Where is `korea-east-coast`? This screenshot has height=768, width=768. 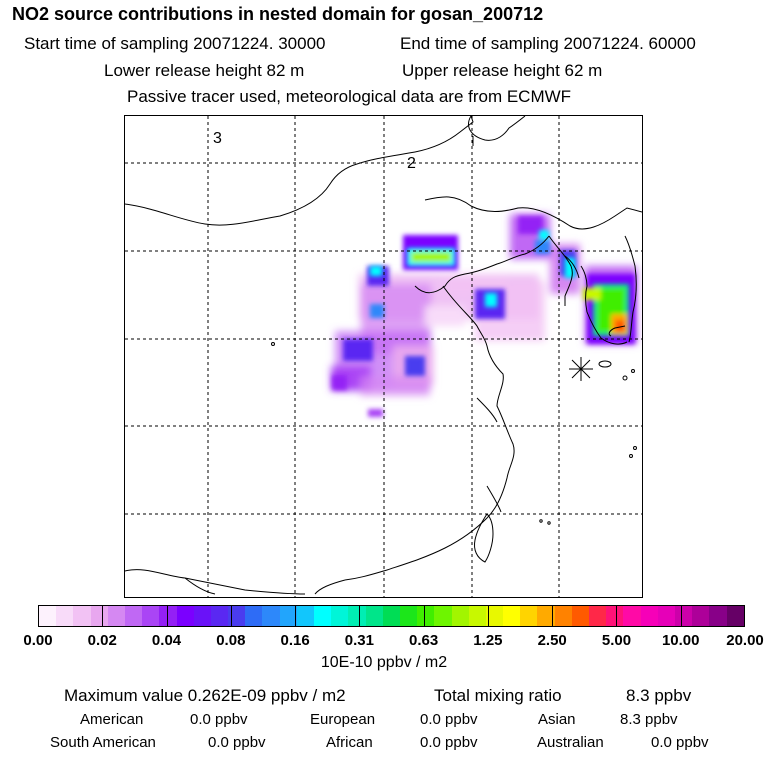 korea-east-coast is located at coordinates (630, 289).